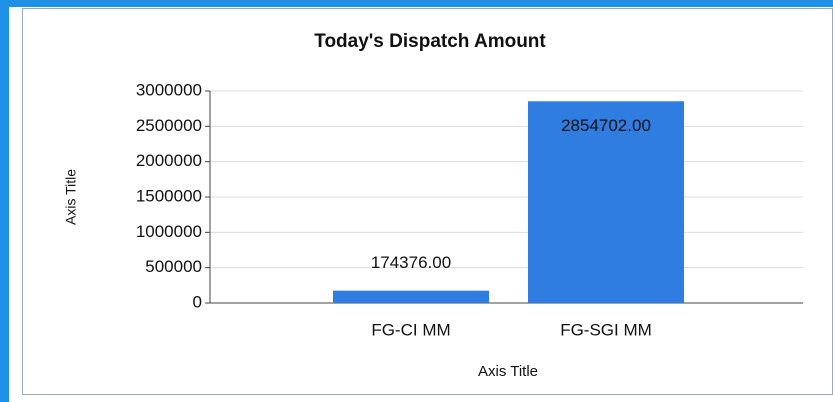 This screenshot has width=833, height=402. I want to click on y-tick-label: 0, so click(197, 301).